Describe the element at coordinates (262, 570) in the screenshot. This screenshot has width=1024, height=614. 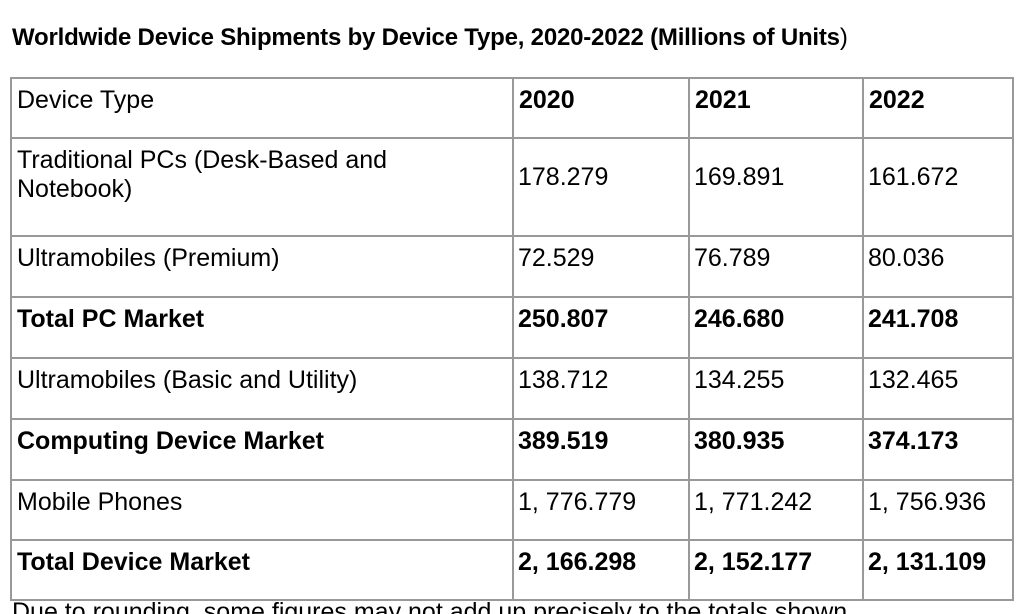
I see `row-label-cell: Total Device Market` at that location.